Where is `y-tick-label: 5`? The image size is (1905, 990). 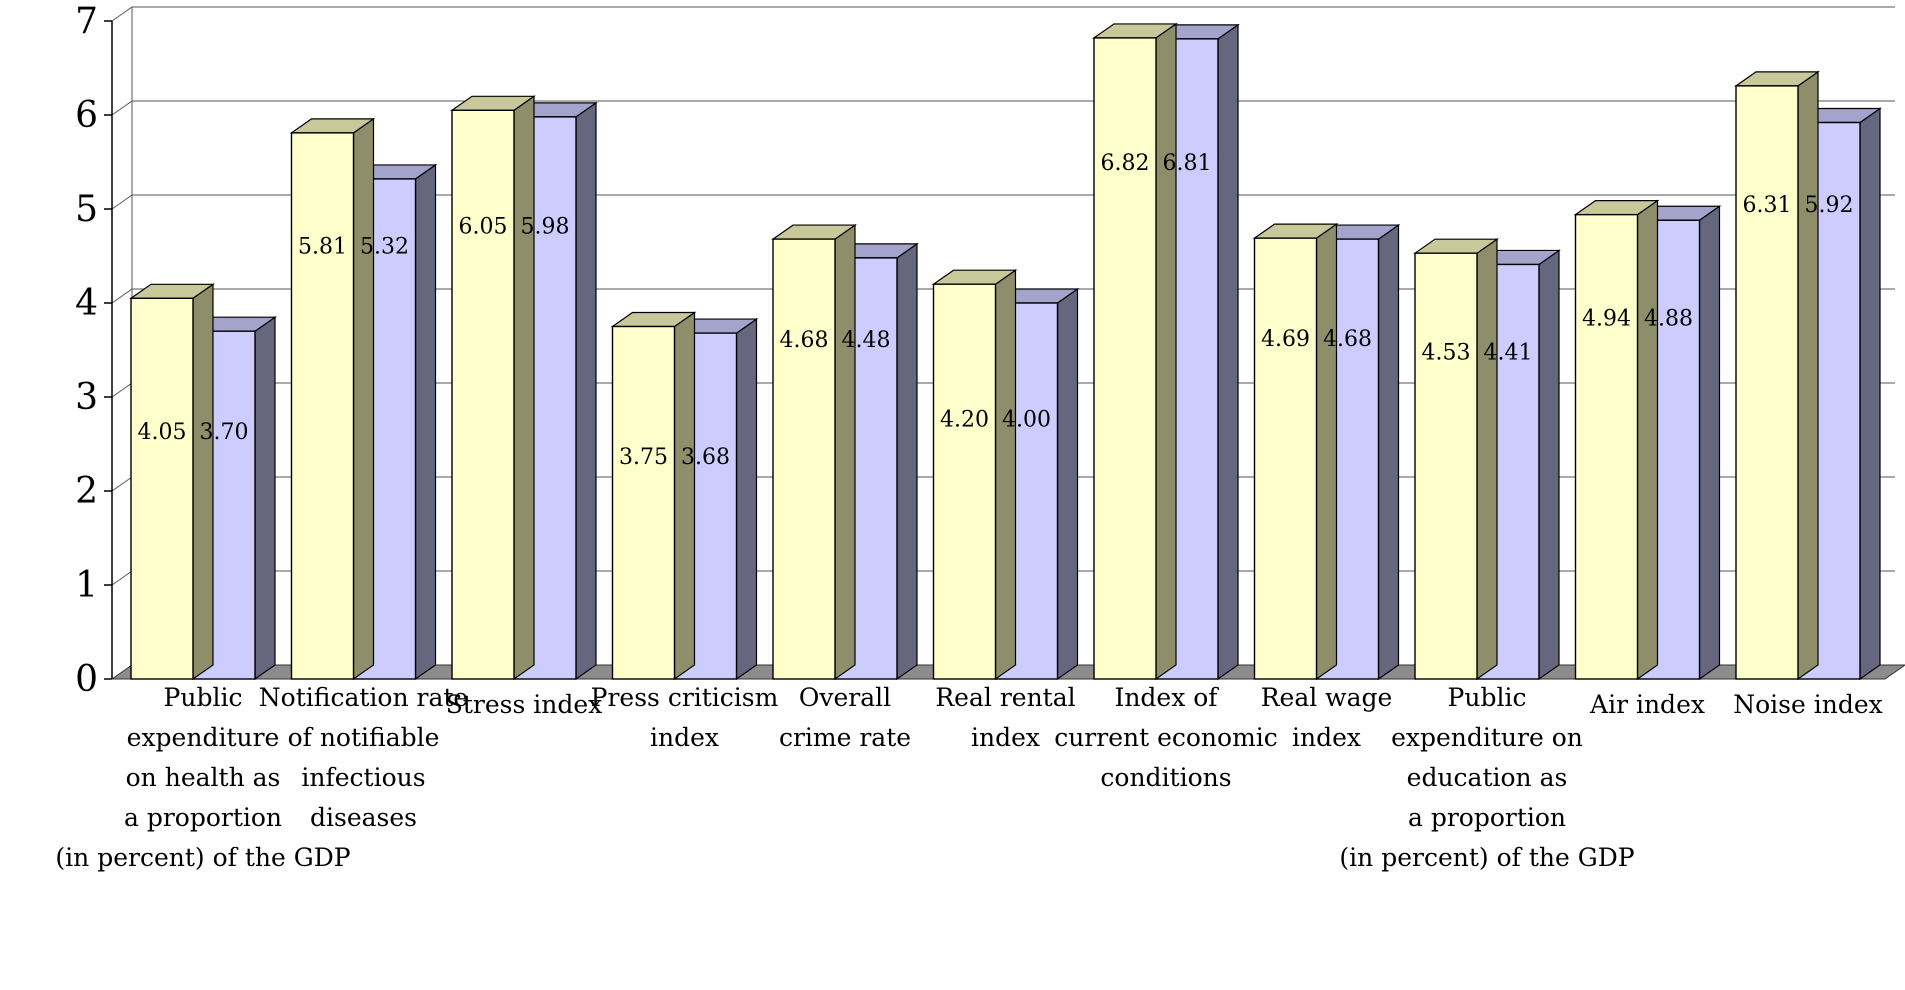
y-tick-label: 5 is located at coordinates (86, 209).